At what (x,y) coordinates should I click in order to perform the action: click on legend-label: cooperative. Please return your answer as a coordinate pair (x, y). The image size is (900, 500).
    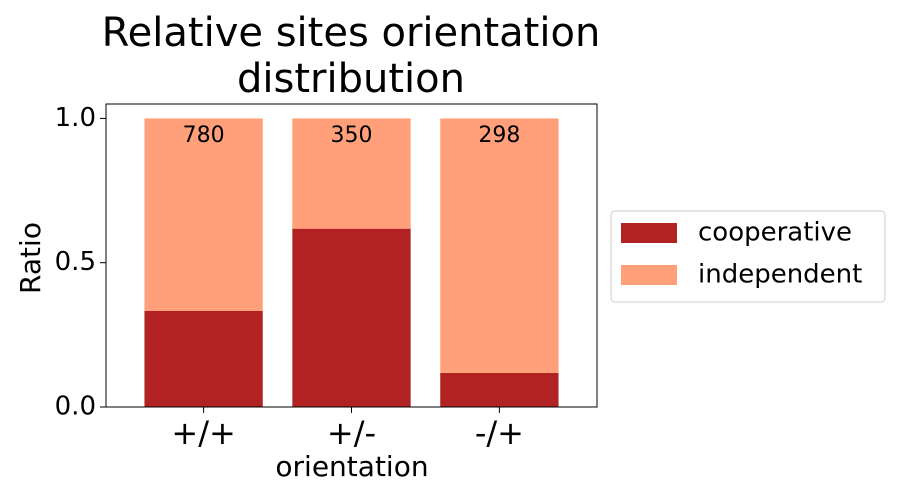
    Looking at the image, I should click on (775, 233).